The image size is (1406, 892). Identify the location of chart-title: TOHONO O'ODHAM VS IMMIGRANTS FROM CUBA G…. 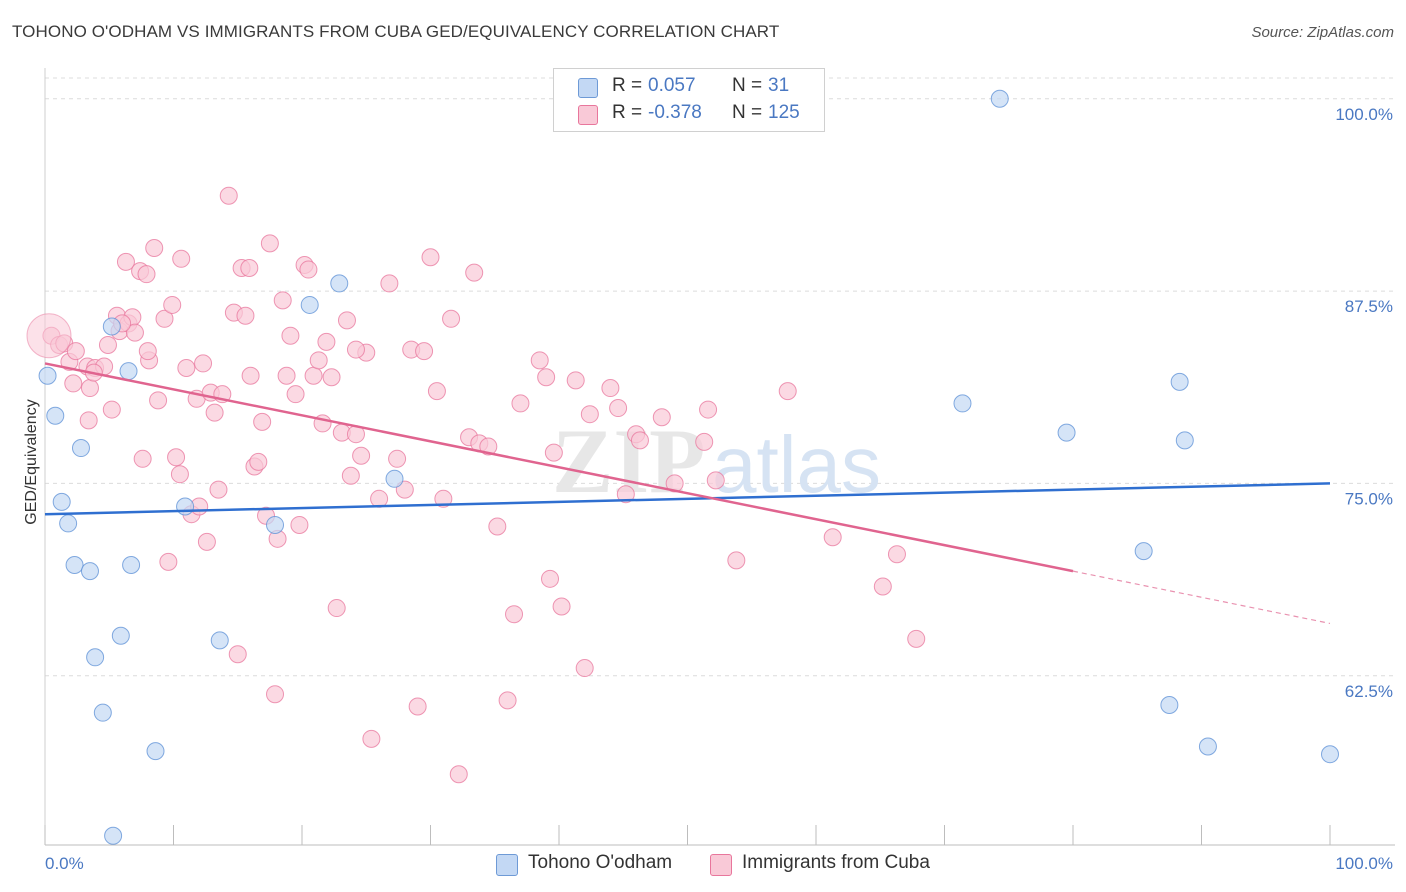
(396, 31).